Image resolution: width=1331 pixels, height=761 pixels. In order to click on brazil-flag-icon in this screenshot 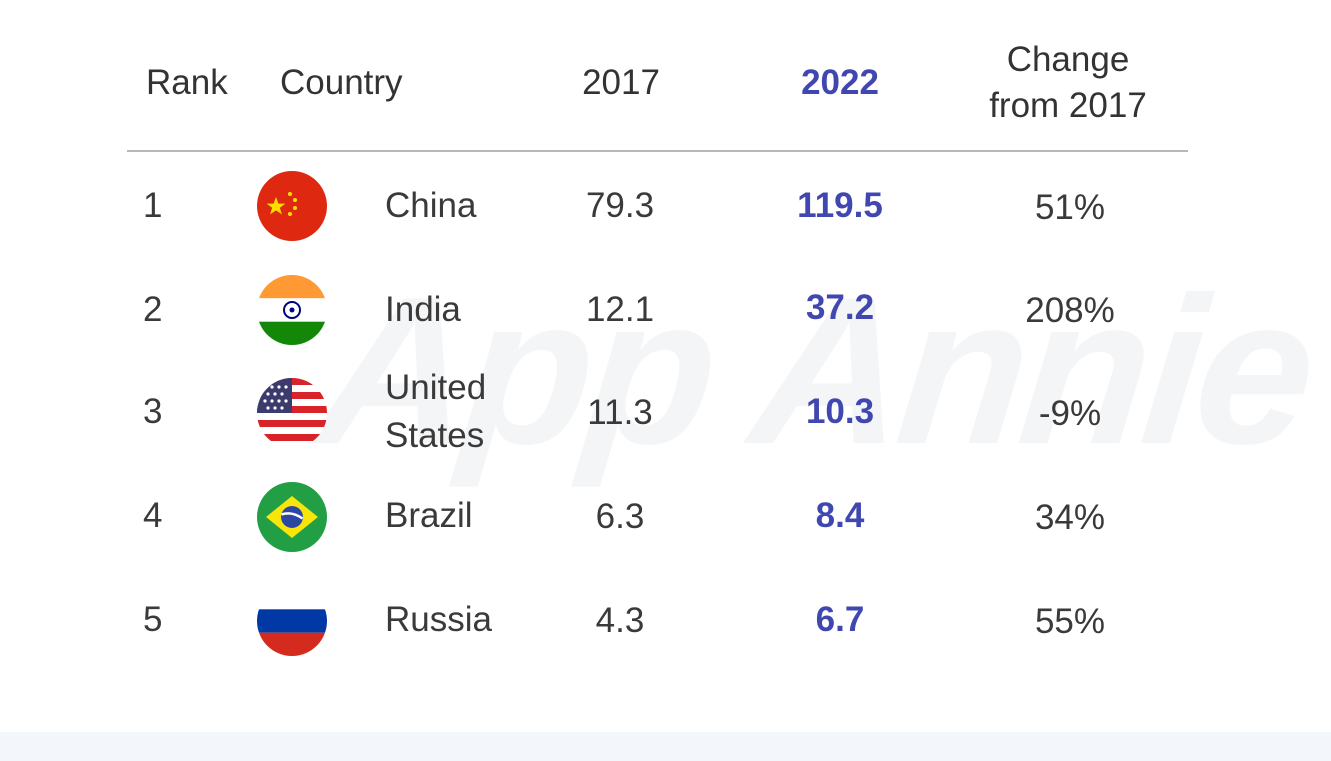, I will do `click(292, 517)`.